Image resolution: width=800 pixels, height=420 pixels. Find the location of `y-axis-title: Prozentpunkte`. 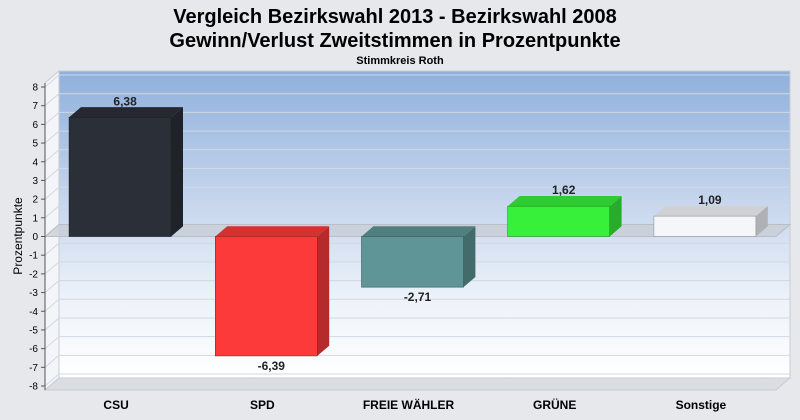

y-axis-title: Prozentpunkte is located at coordinates (18, 236).